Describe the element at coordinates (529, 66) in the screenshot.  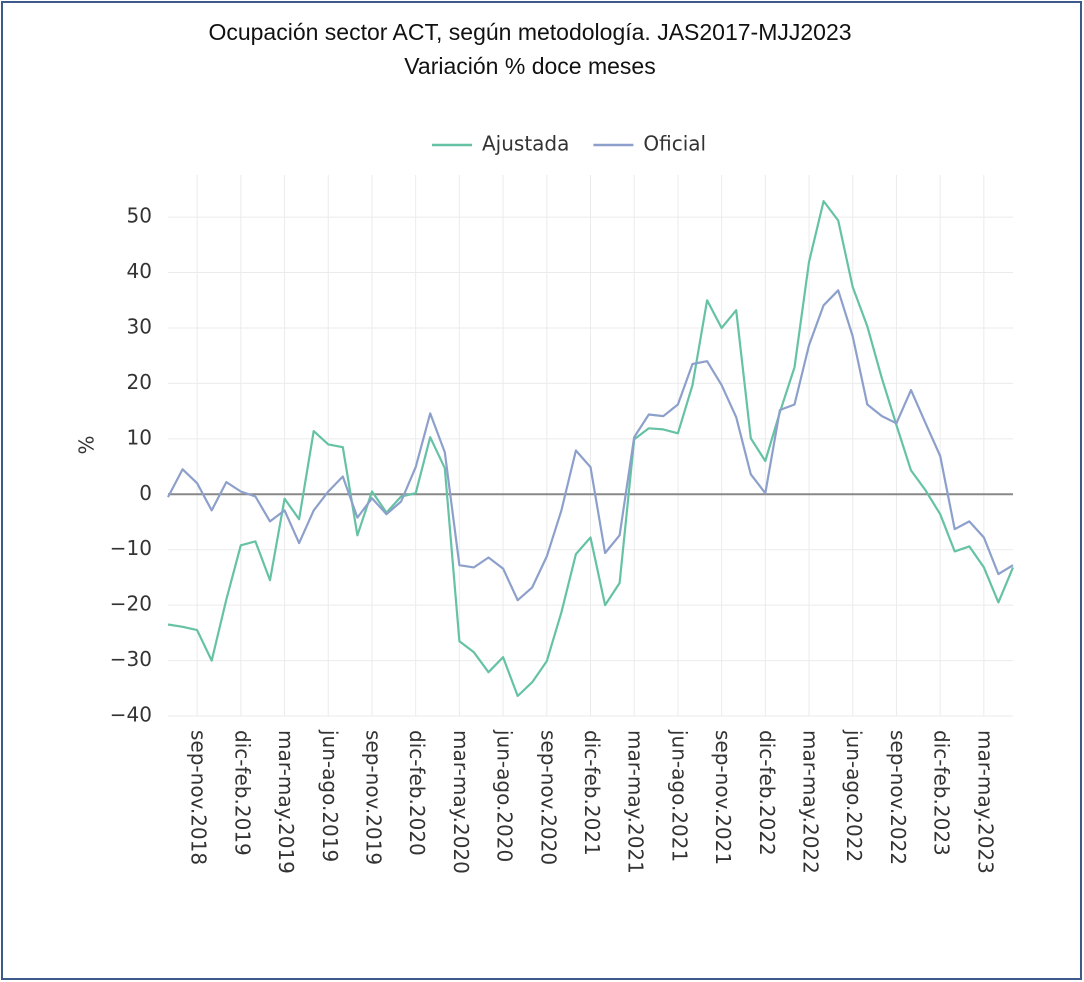
I see `chart-subtitle: Variación % doce meses` at that location.